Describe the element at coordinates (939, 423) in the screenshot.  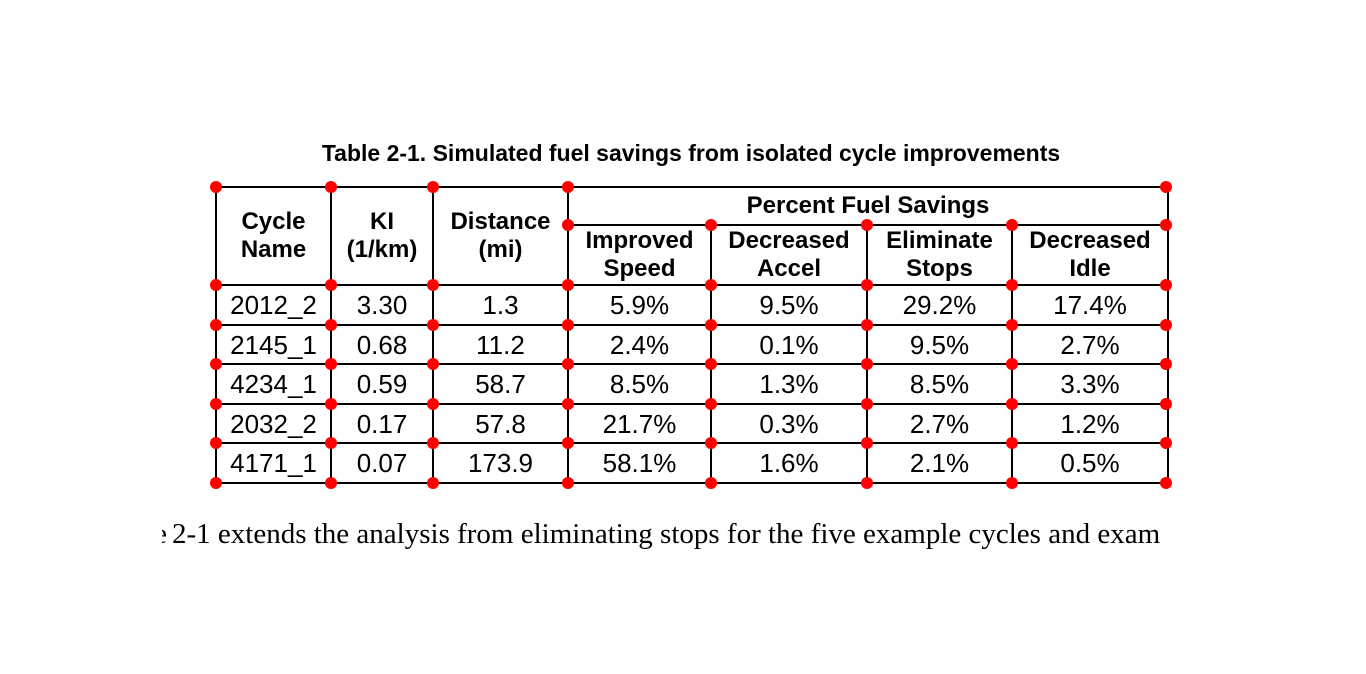
I see `cell-eliminate-stops: 2.7%` at that location.